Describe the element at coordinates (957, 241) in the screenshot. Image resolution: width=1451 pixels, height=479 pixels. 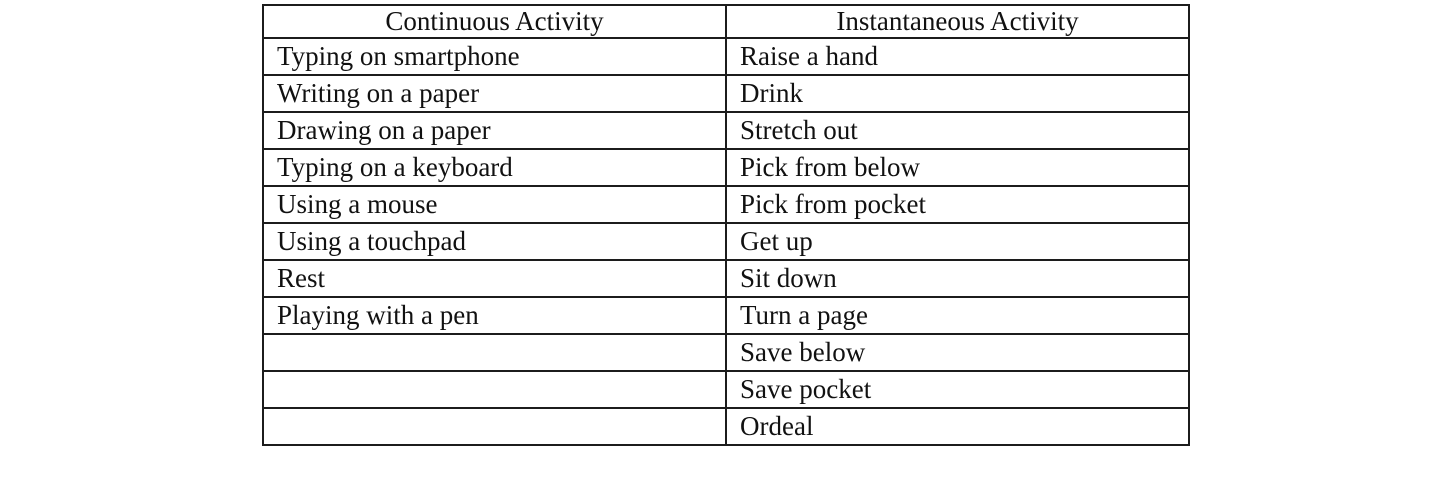
I see `cell-instantaneous: Get up` at that location.